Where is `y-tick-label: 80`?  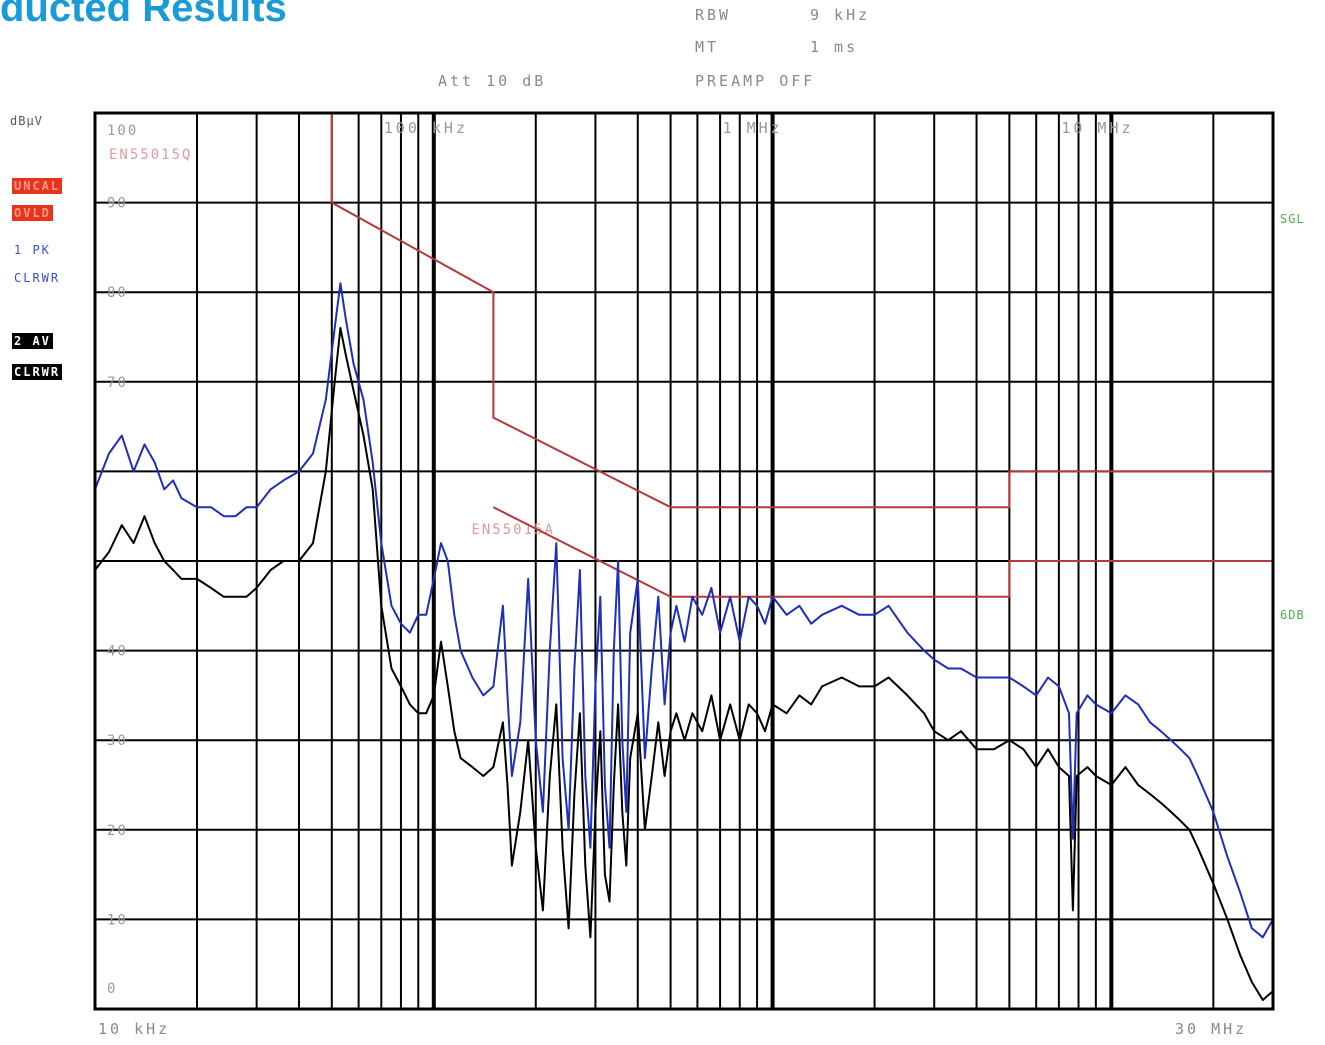 y-tick-label: 80 is located at coordinates (117, 293).